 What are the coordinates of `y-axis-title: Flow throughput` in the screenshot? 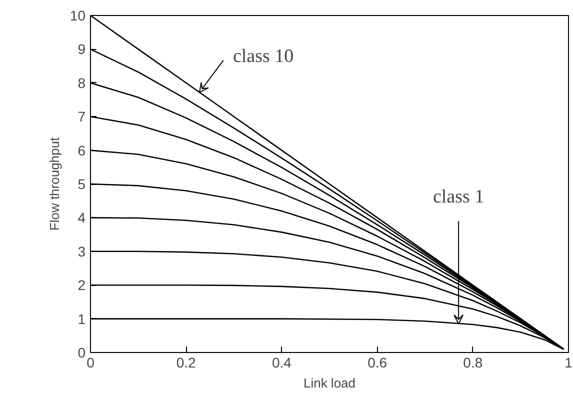 It's located at (54, 184).